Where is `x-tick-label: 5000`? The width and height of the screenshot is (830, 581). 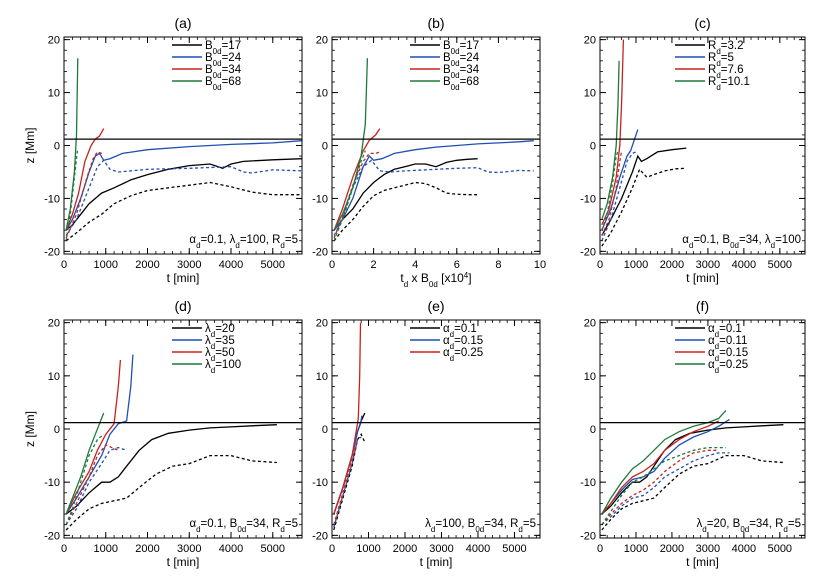 x-tick-label: 5000 is located at coordinates (780, 265).